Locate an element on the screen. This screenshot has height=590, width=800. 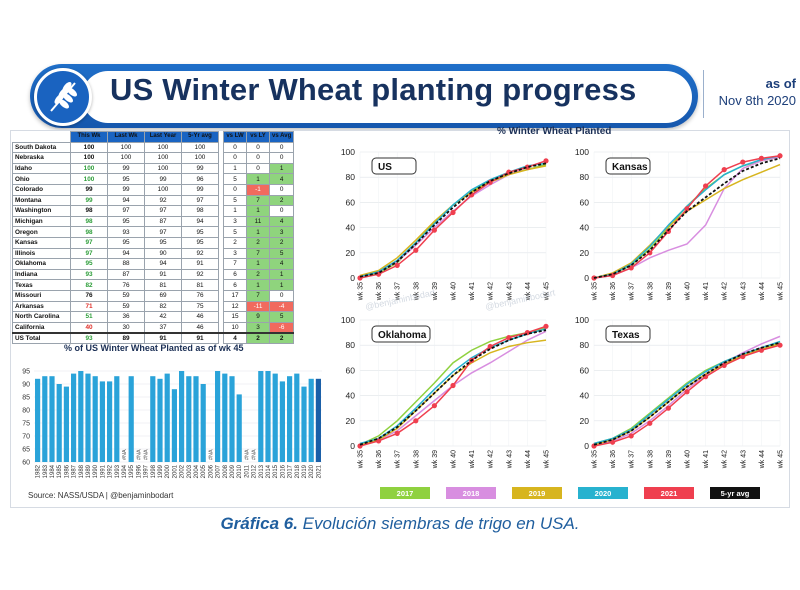
vs-avg-cell: 0 is located at coordinates (281, 158).